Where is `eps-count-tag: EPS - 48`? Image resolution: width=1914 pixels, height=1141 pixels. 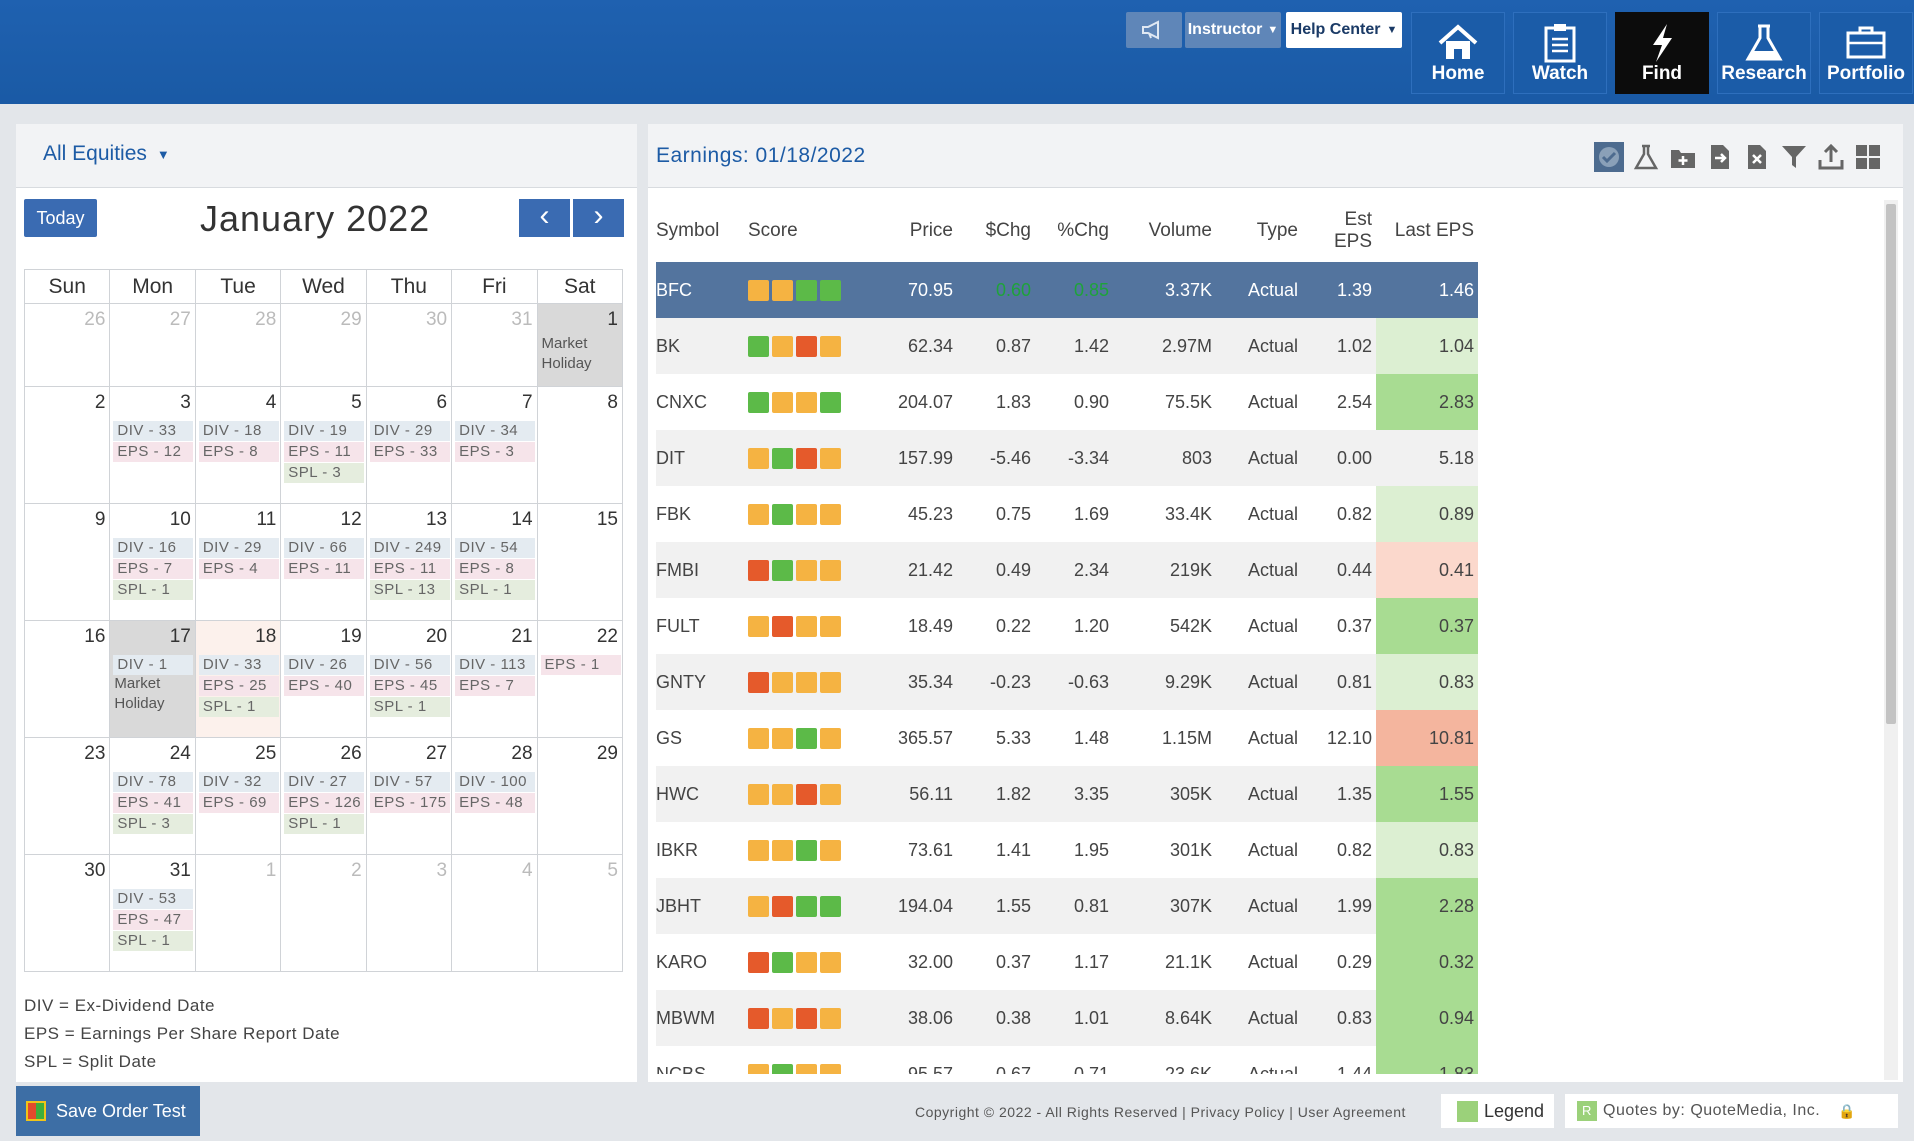
eps-count-tag: EPS - 48 is located at coordinates (495, 803).